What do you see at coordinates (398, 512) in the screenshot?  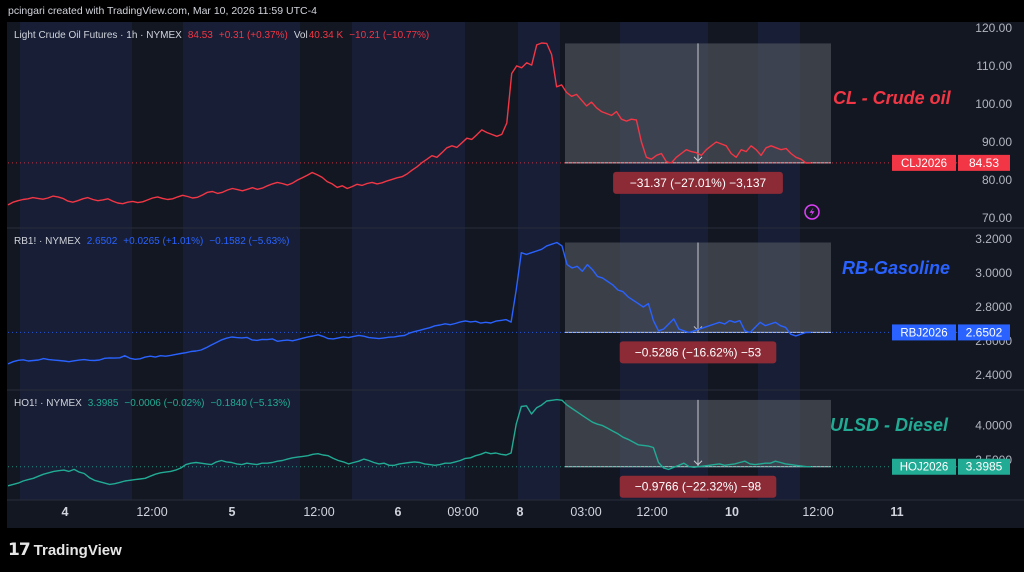 I see `x-tick-label: 6` at bounding box center [398, 512].